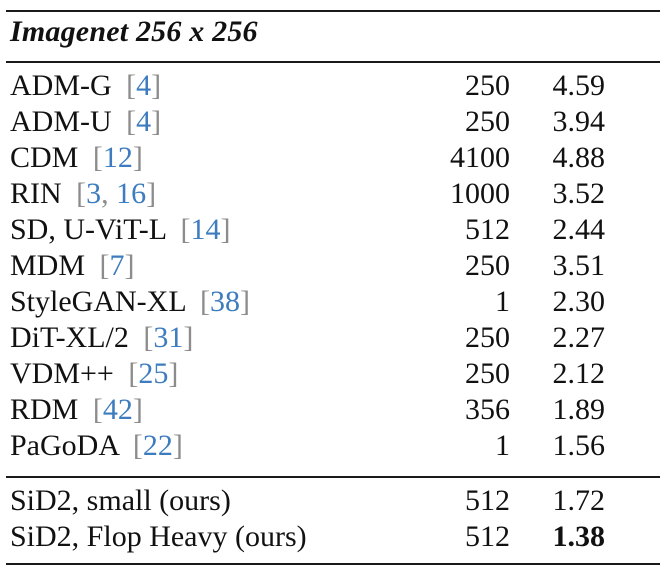 The height and width of the screenshot is (583, 669). I want to click on table-row: DiT-XL/2 [31] 250 2.27, so click(307, 338).